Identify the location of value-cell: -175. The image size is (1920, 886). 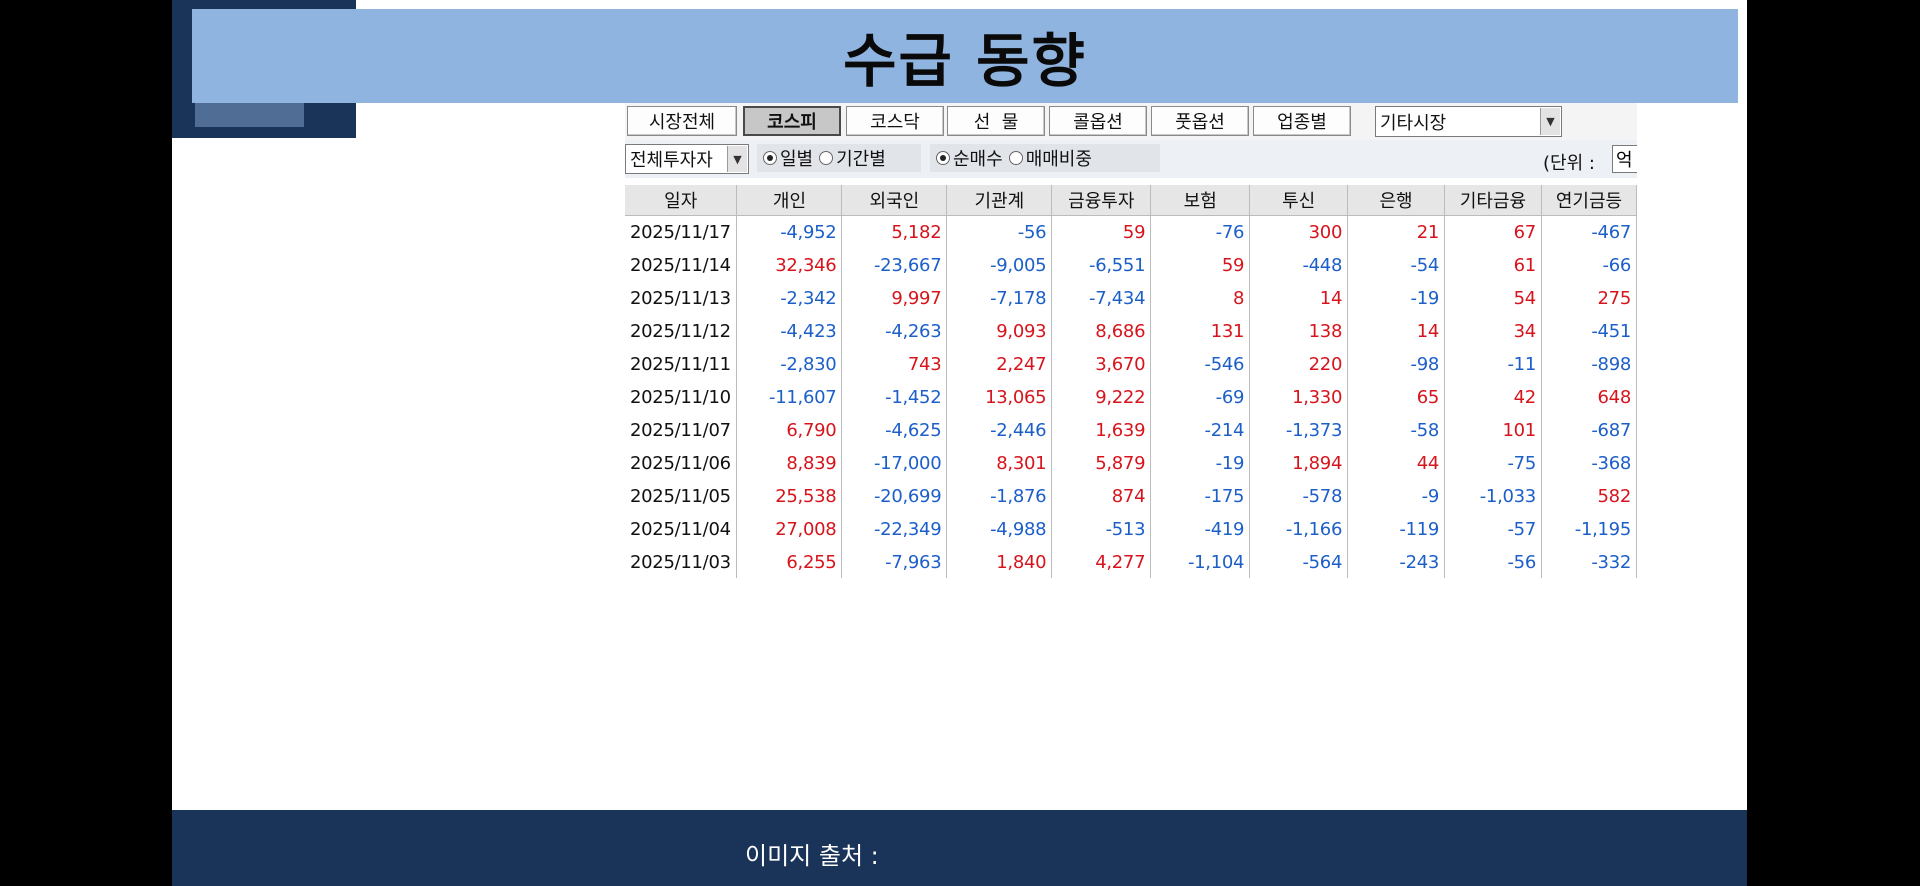
(1200, 496).